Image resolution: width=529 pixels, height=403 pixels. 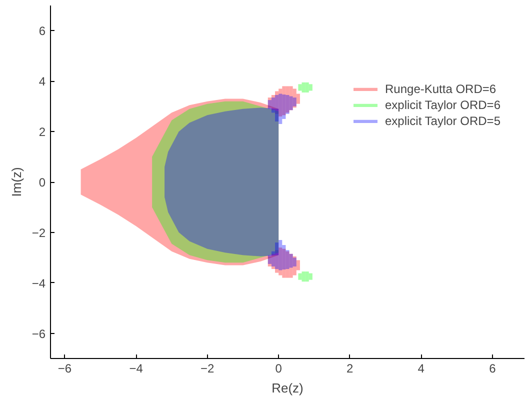 I want to click on y-tick-label: −6, so click(x=39, y=333).